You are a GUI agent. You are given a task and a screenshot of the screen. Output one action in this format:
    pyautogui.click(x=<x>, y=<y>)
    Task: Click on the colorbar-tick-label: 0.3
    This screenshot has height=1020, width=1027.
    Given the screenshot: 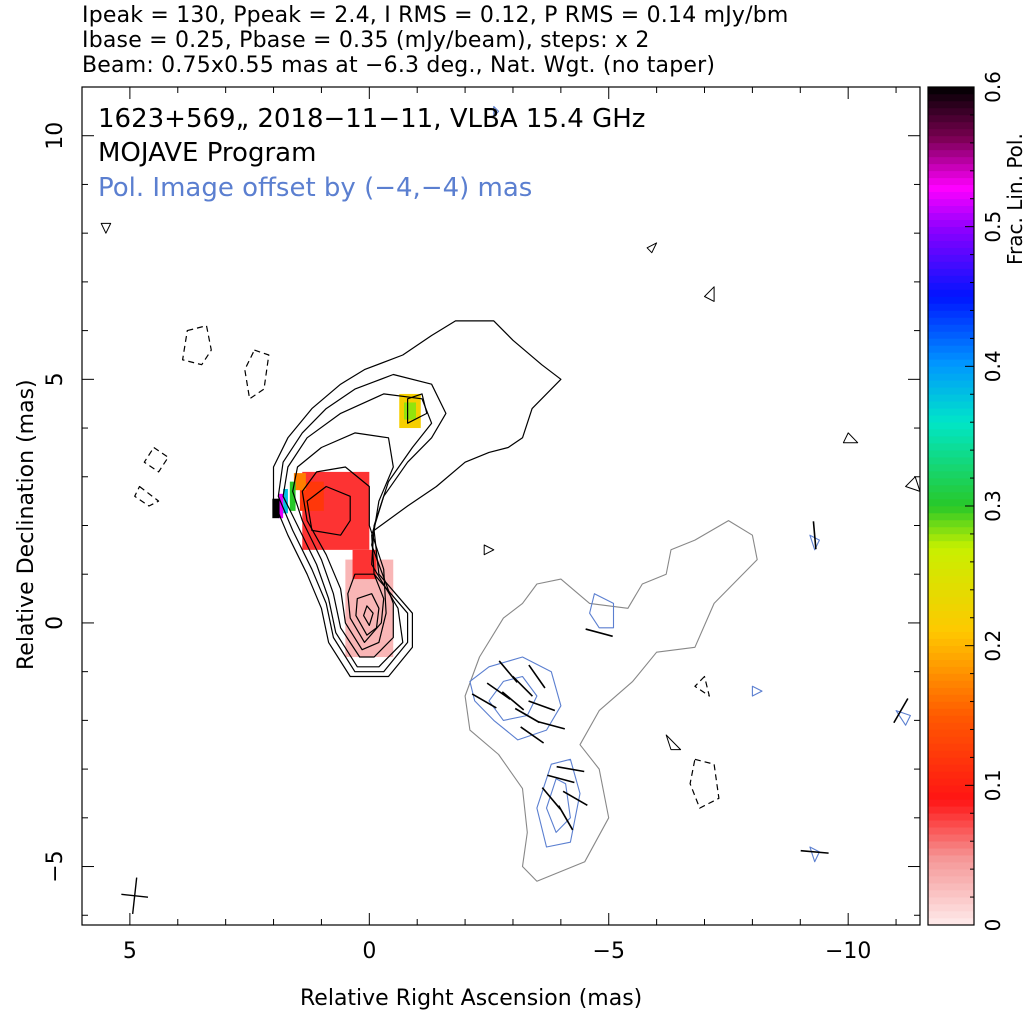 What is the action you would take?
    pyautogui.click(x=993, y=506)
    